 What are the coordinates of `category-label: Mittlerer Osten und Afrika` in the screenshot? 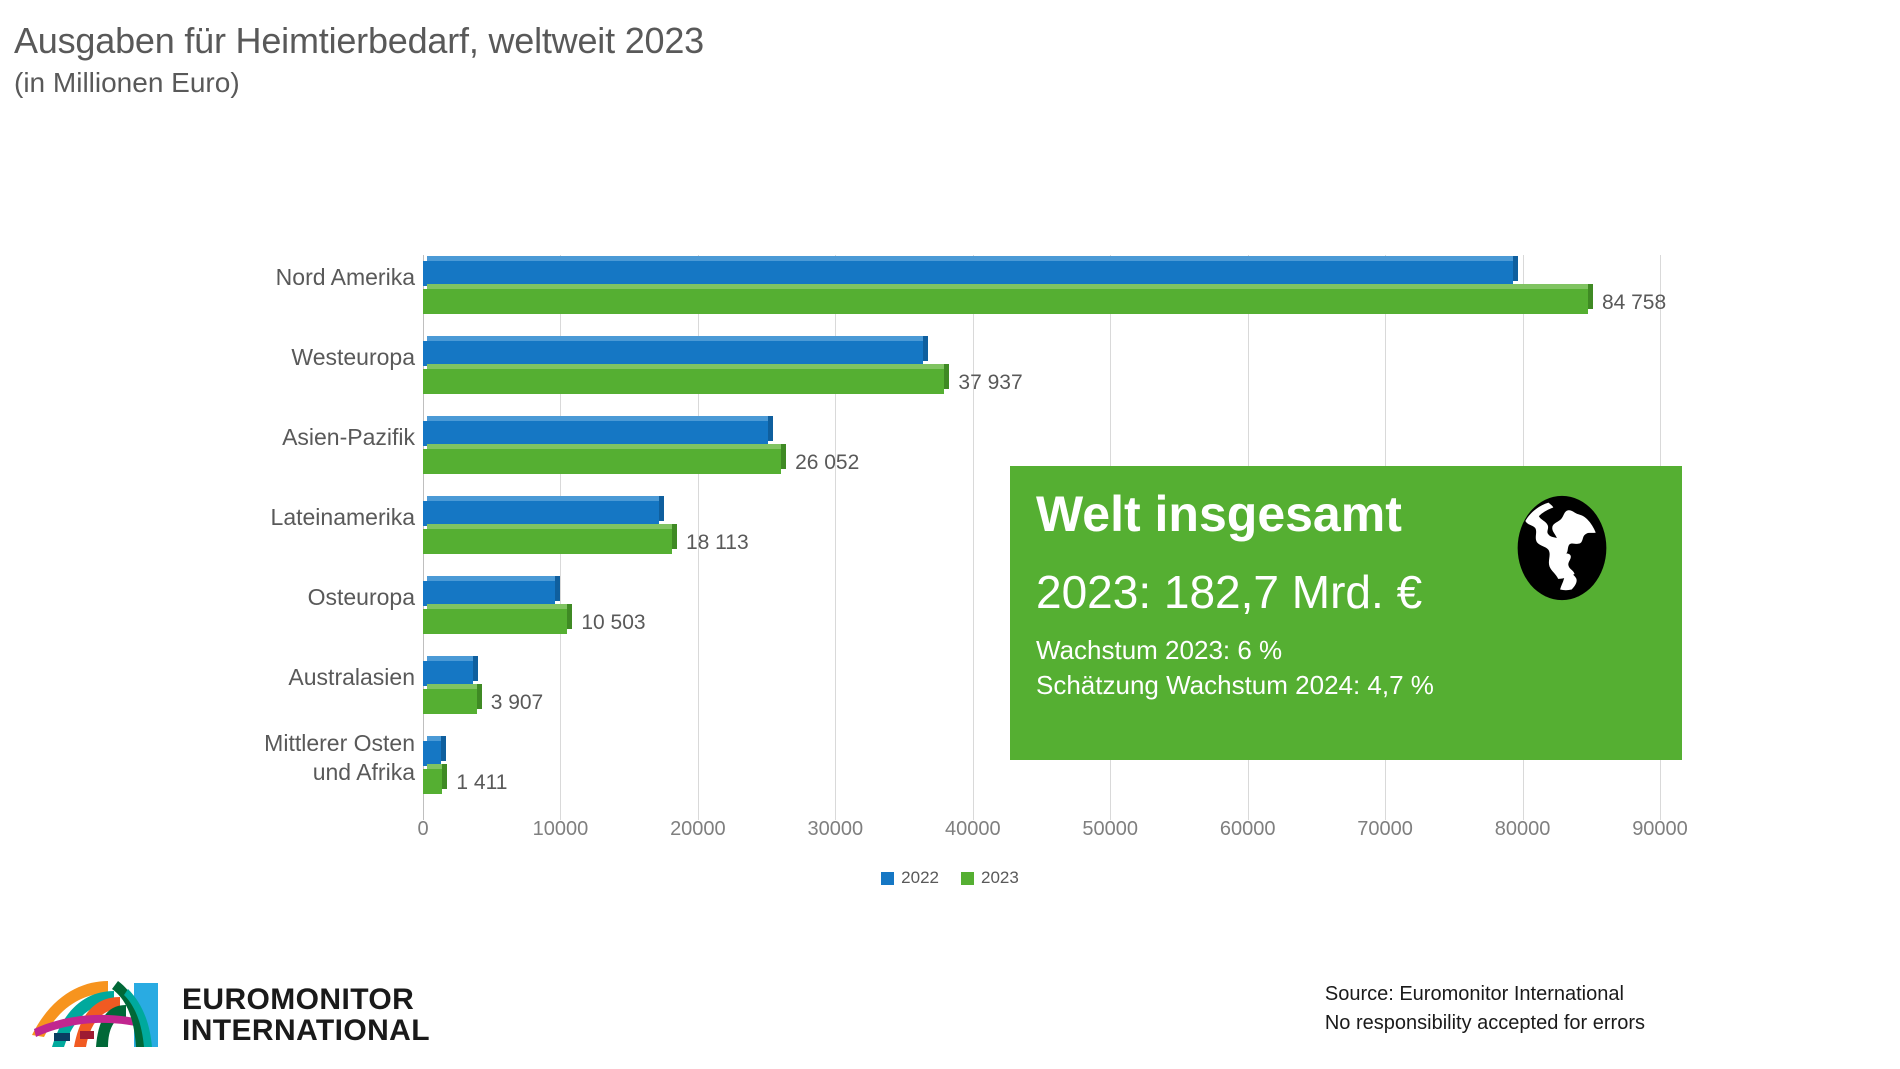 It's located at (339, 757).